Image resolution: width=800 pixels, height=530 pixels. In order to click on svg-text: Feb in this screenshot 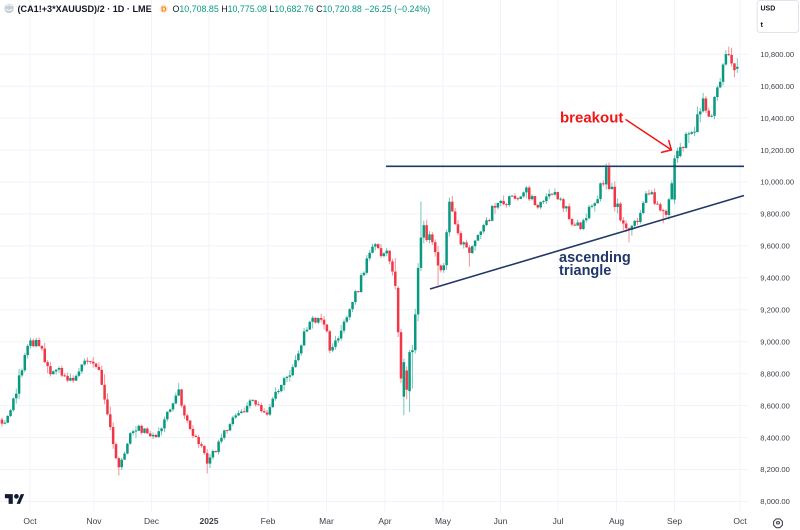, I will do `click(268, 521)`.